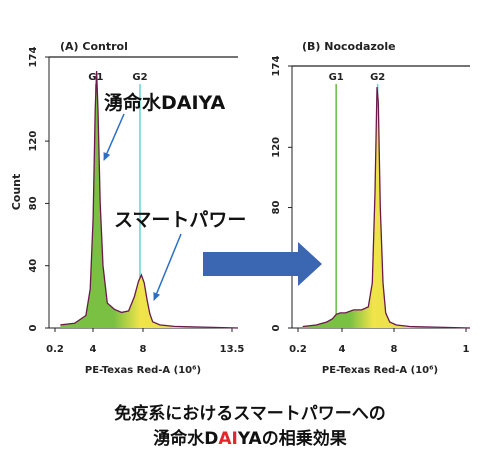 This screenshot has width=500, height=475. What do you see at coordinates (298, 349) in the screenshot?
I see `panel-b-x-tick-label: 0.2` at bounding box center [298, 349].